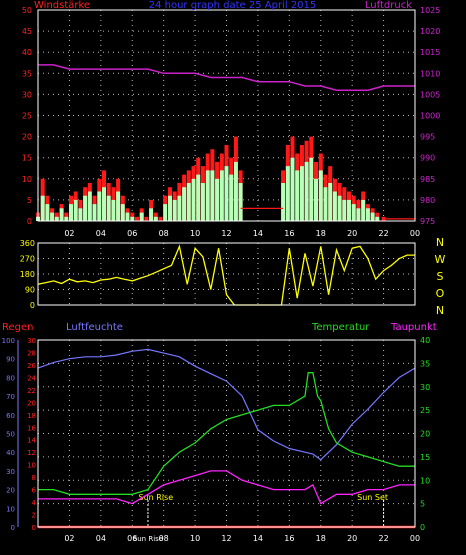 This screenshot has width=466, height=555. Describe the element at coordinates (10, 472) in the screenshot. I see `humidity-tick: 30` at that location.